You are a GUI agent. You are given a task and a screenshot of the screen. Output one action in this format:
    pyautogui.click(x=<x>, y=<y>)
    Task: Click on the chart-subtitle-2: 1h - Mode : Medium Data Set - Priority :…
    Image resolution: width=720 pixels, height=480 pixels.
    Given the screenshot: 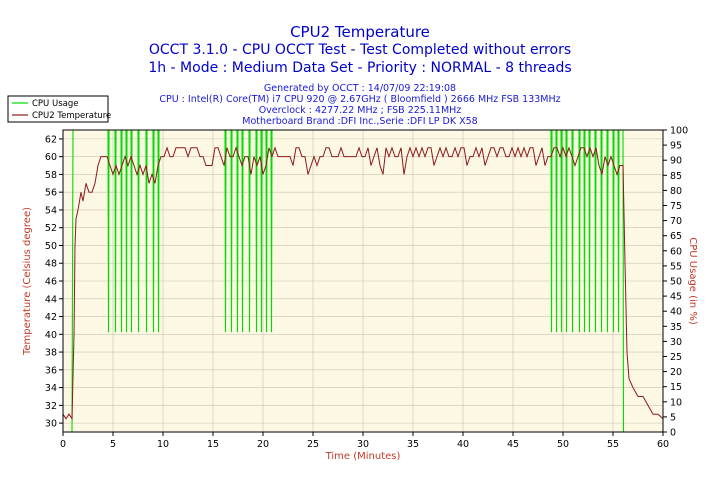 What is the action you would take?
    pyautogui.click(x=359, y=68)
    